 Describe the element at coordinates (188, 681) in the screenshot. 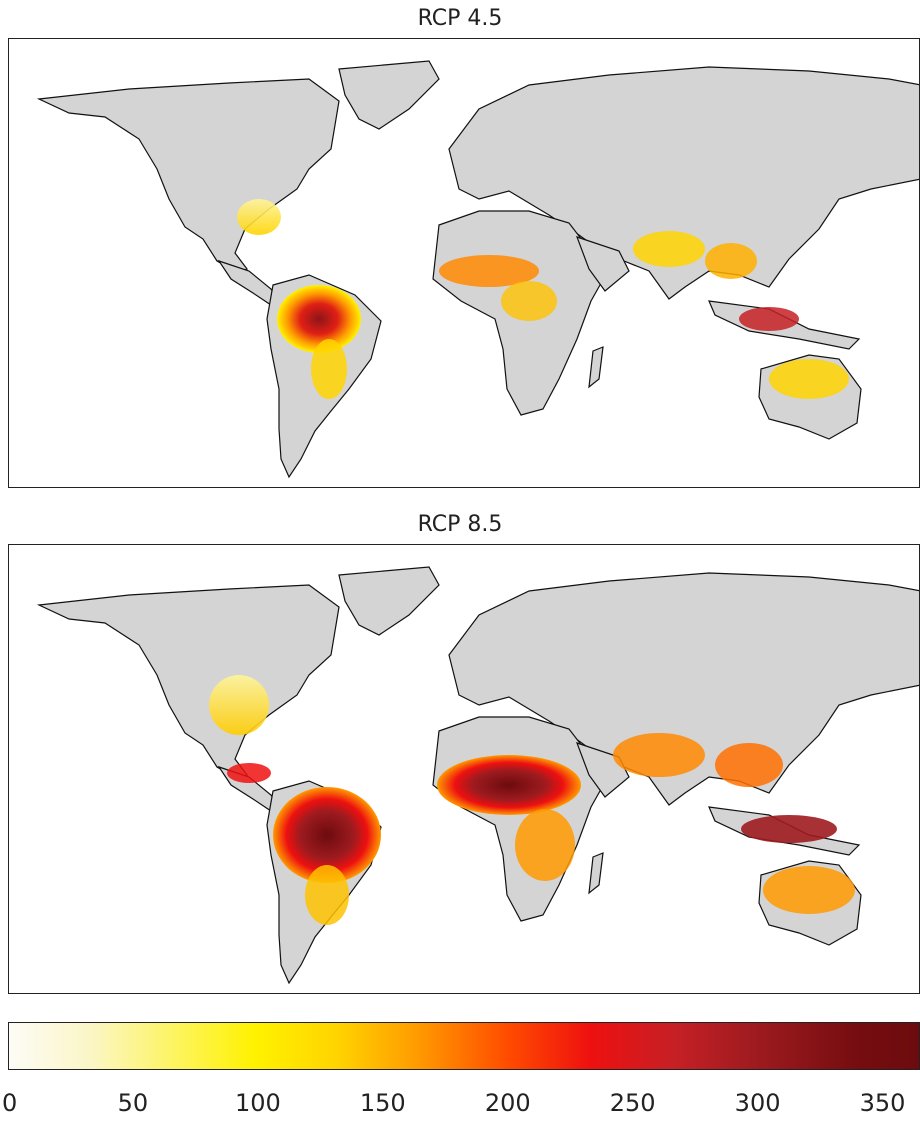

I see `north-america-rcp85` at that location.